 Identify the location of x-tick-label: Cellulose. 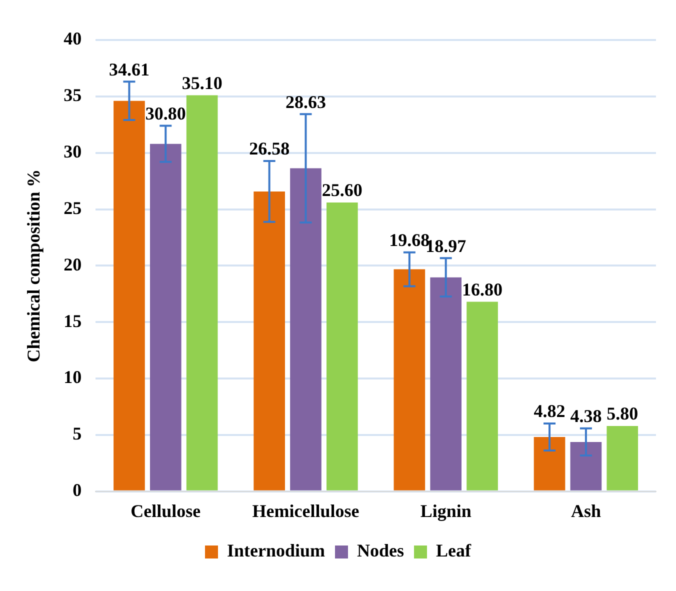
(165, 510).